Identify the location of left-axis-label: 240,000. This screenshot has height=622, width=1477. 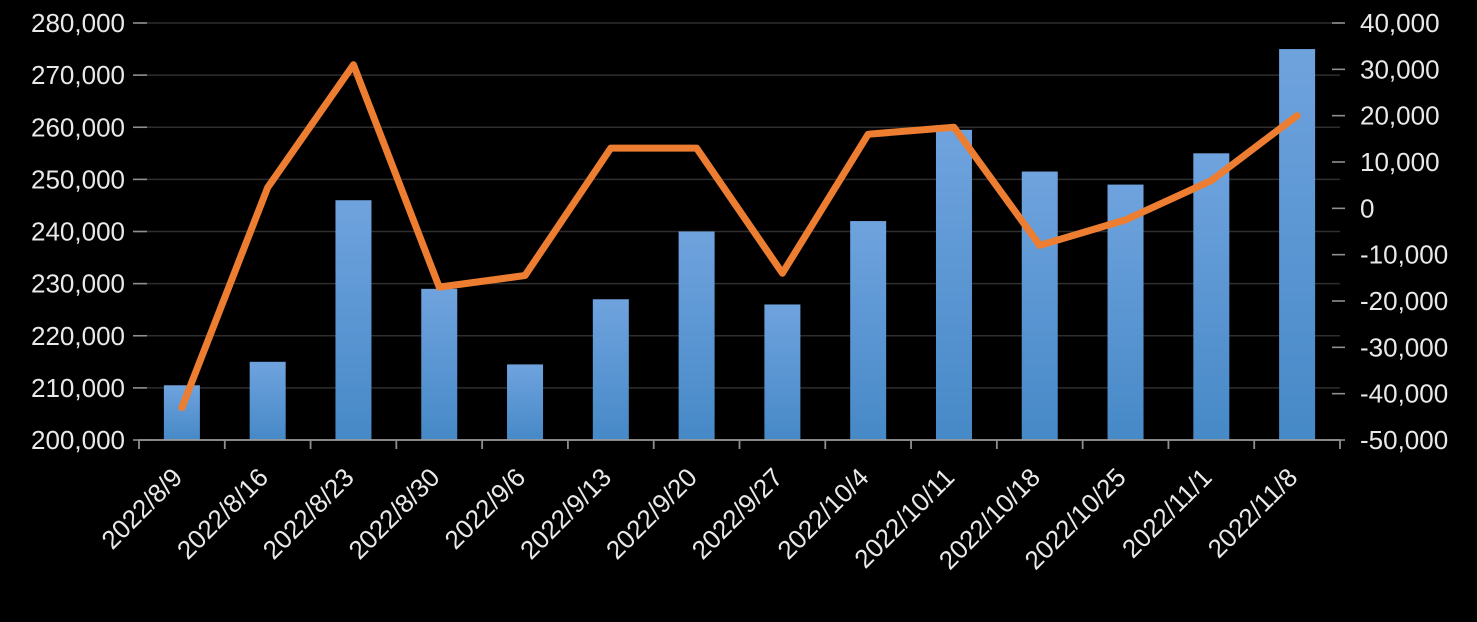
(78, 232).